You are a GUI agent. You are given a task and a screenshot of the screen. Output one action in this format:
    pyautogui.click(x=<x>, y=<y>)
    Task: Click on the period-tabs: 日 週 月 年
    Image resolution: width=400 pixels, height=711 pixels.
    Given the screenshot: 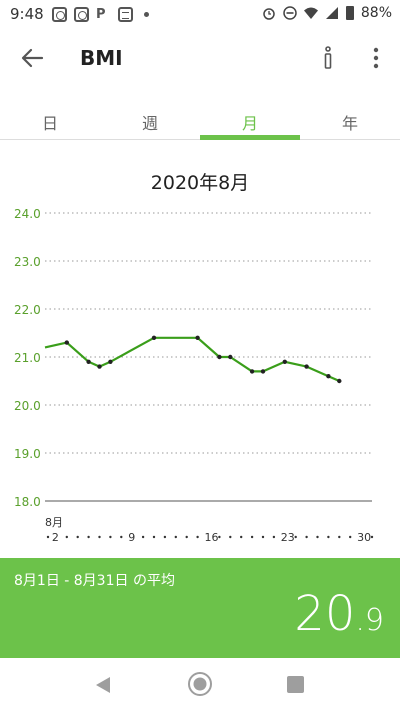 What is the action you would take?
    pyautogui.click(x=200, y=120)
    